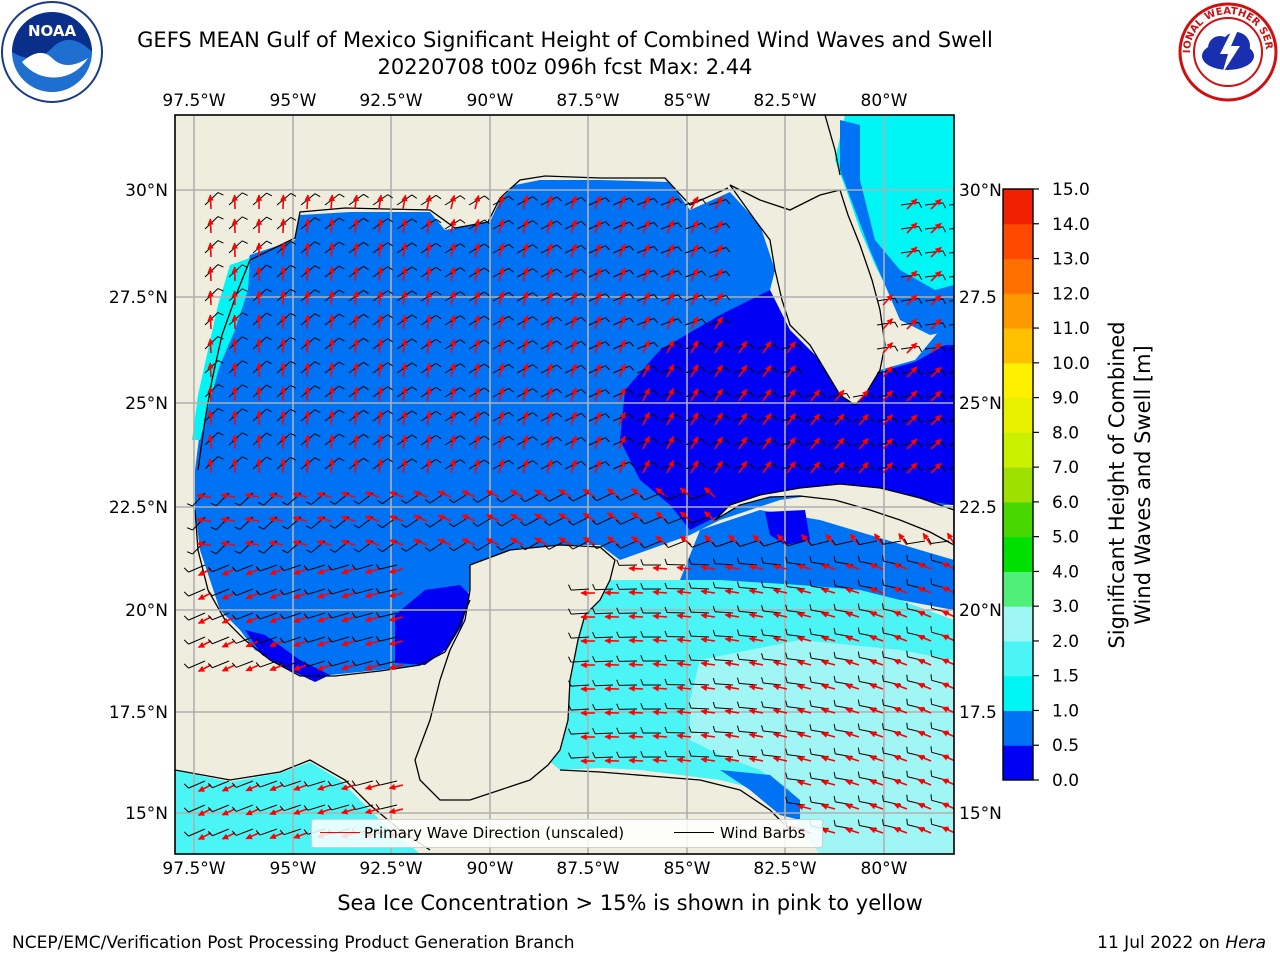 The width and height of the screenshot is (1280, 960). Describe the element at coordinates (1071, 329) in the screenshot. I see `colorbar-tick-label: 11.0` at that location.